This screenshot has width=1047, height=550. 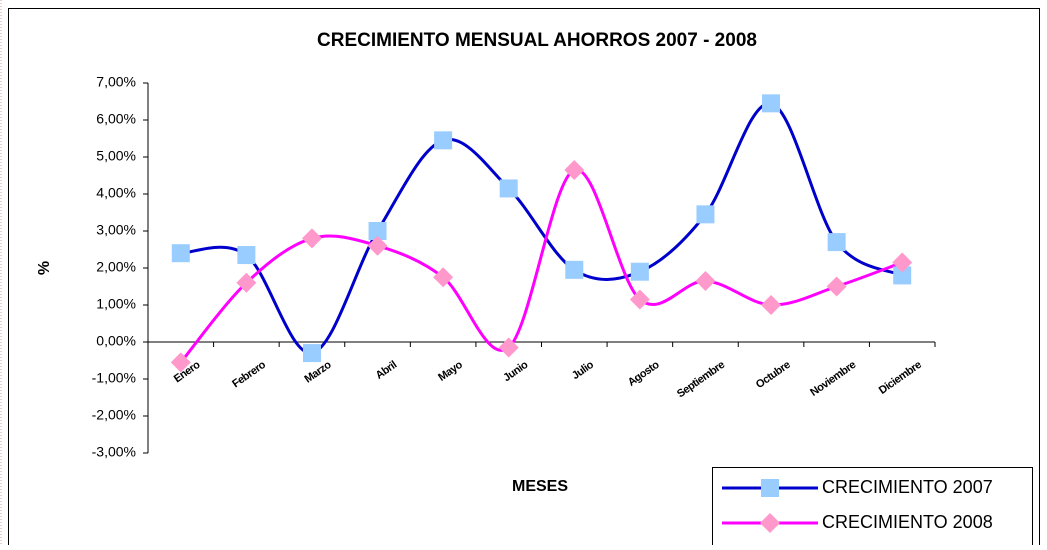 I want to click on chart-title: CRECIMIENTO MENSUAL AHORROS 2007 - 2008, so click(x=537, y=40).